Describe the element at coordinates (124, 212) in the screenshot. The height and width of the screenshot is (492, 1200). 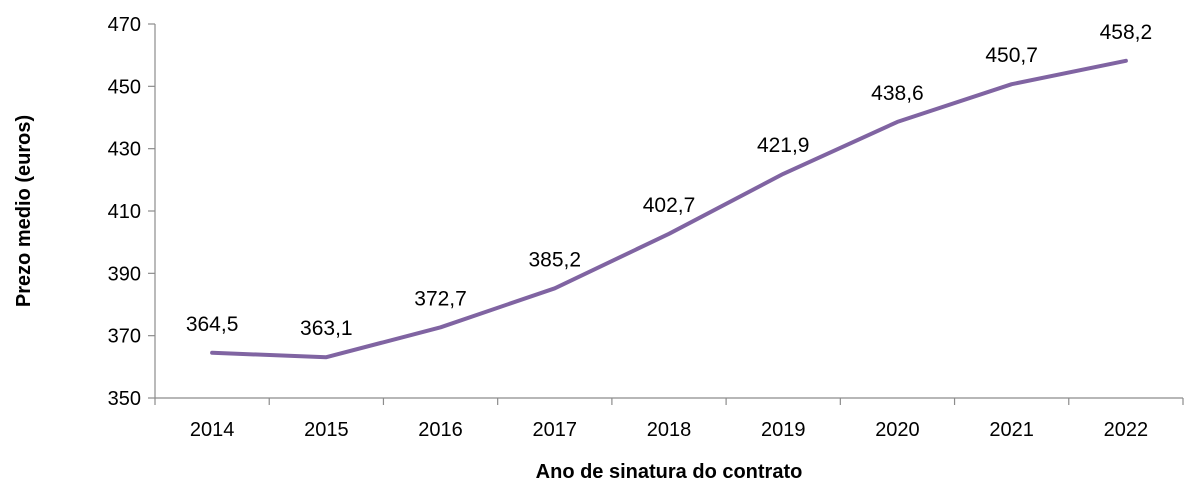
I see `y-tick-label: 410` at that location.